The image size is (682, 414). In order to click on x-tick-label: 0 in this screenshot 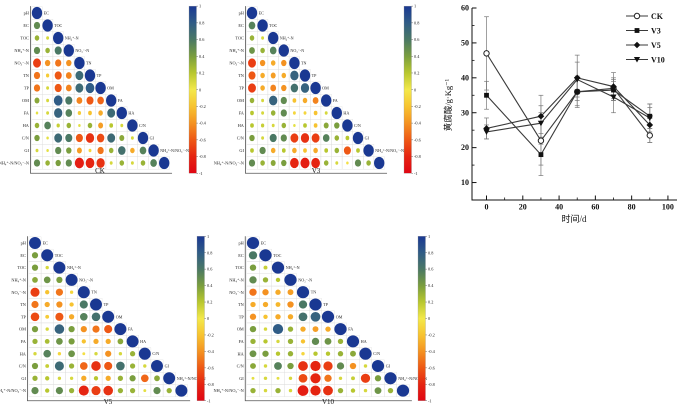, I will do `click(487, 207)`.